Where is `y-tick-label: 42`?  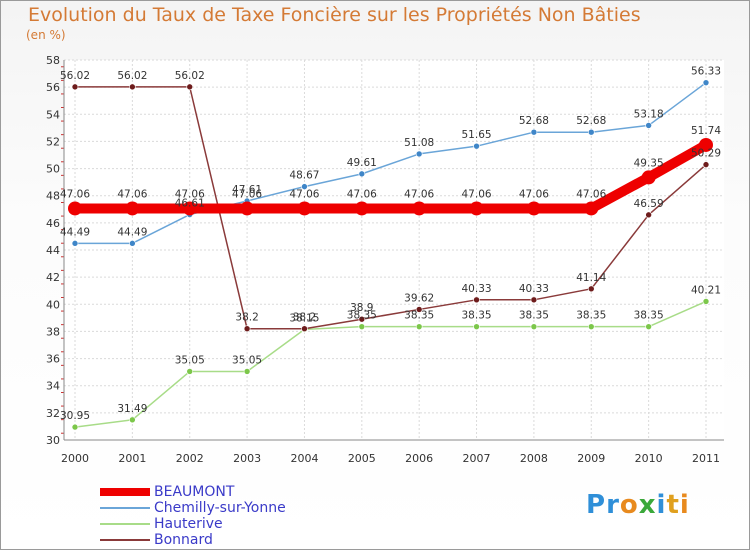 y-tick-label: 42 is located at coordinates (53, 277).